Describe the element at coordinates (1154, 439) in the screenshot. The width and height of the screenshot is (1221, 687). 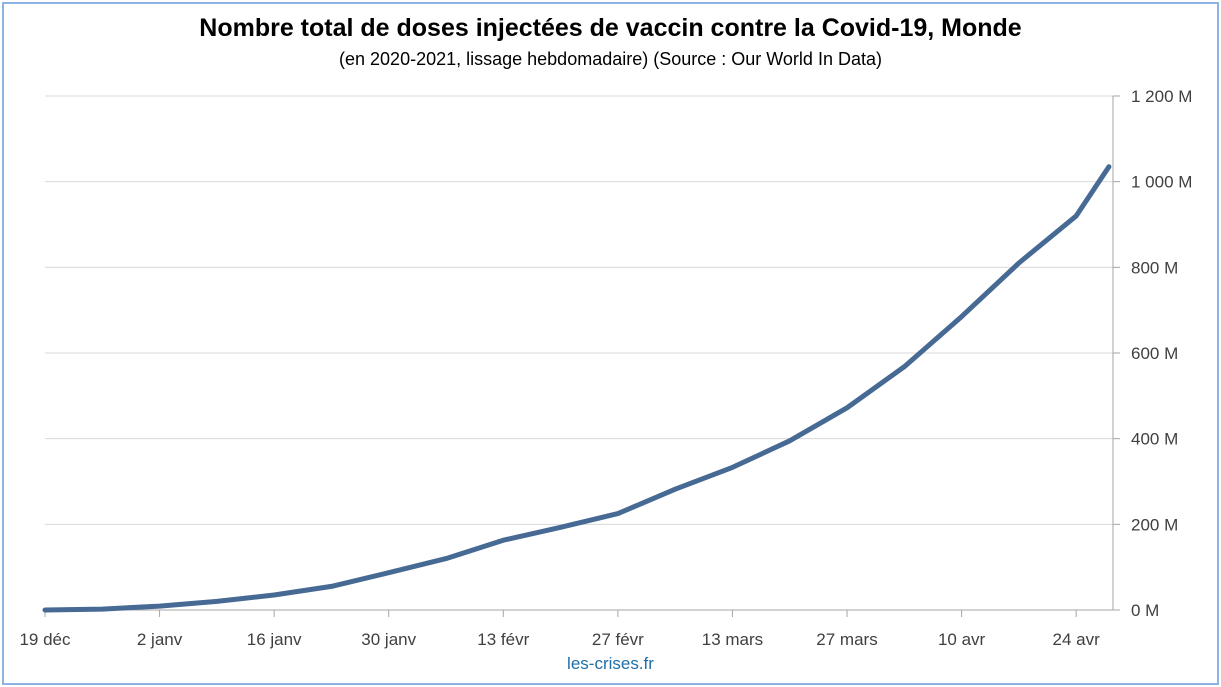
I see `y-tick-label: 400 M` at that location.